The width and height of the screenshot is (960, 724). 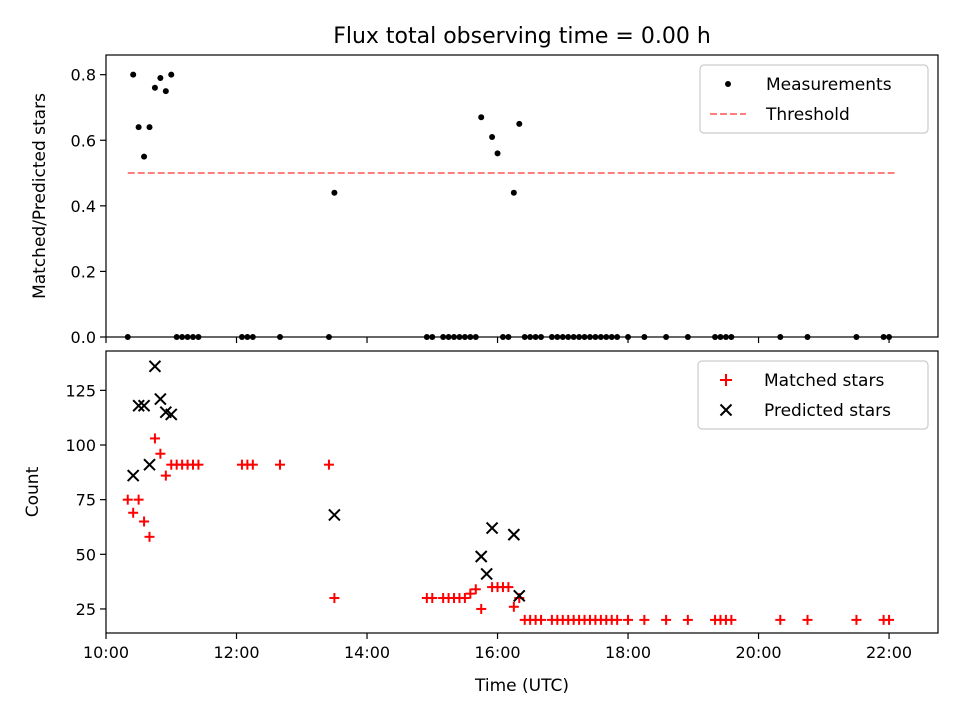 I want to click on legend-label: Predicted stars, so click(x=827, y=411).